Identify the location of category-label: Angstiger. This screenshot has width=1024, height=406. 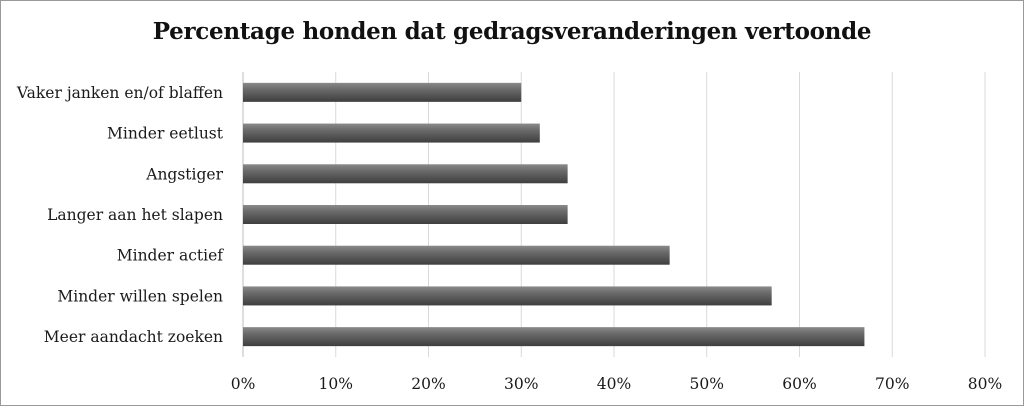
(184, 174).